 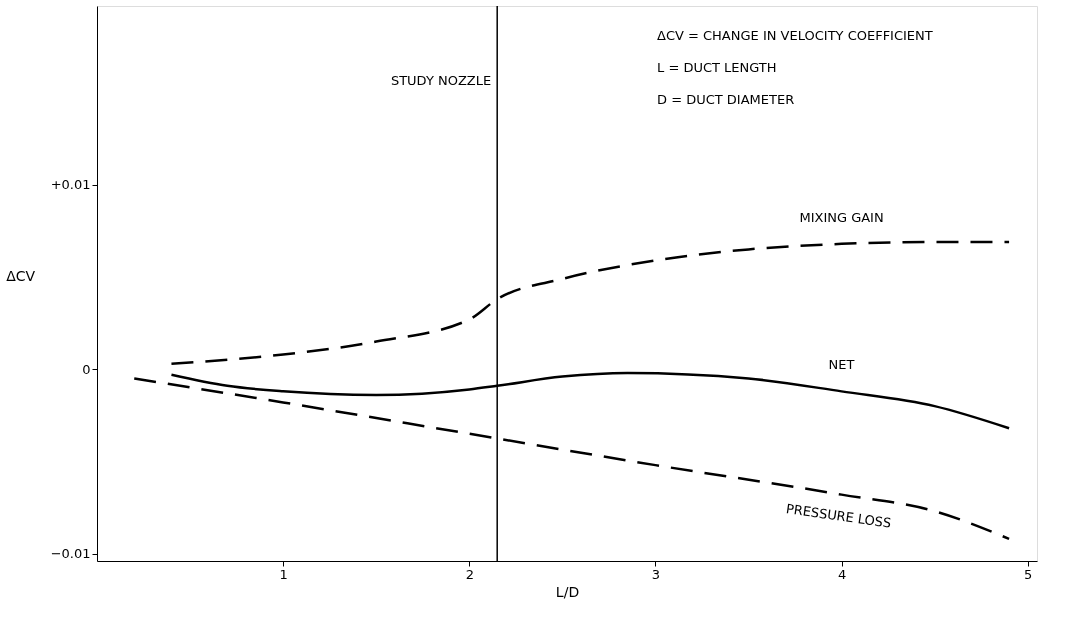 What do you see at coordinates (841, 365) in the screenshot?
I see `series-label: NET` at bounding box center [841, 365].